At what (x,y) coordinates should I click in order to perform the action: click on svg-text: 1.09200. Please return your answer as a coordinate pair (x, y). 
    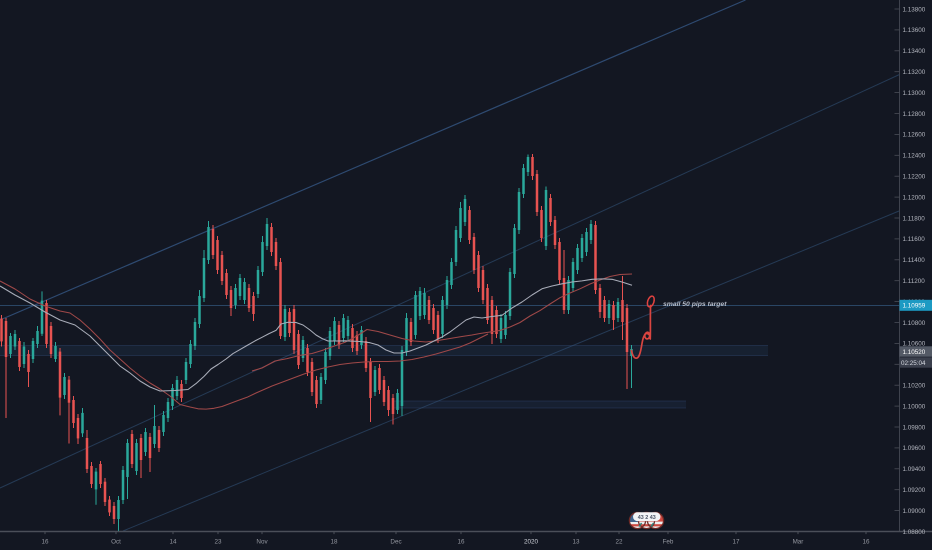
    Looking at the image, I should click on (914, 490).